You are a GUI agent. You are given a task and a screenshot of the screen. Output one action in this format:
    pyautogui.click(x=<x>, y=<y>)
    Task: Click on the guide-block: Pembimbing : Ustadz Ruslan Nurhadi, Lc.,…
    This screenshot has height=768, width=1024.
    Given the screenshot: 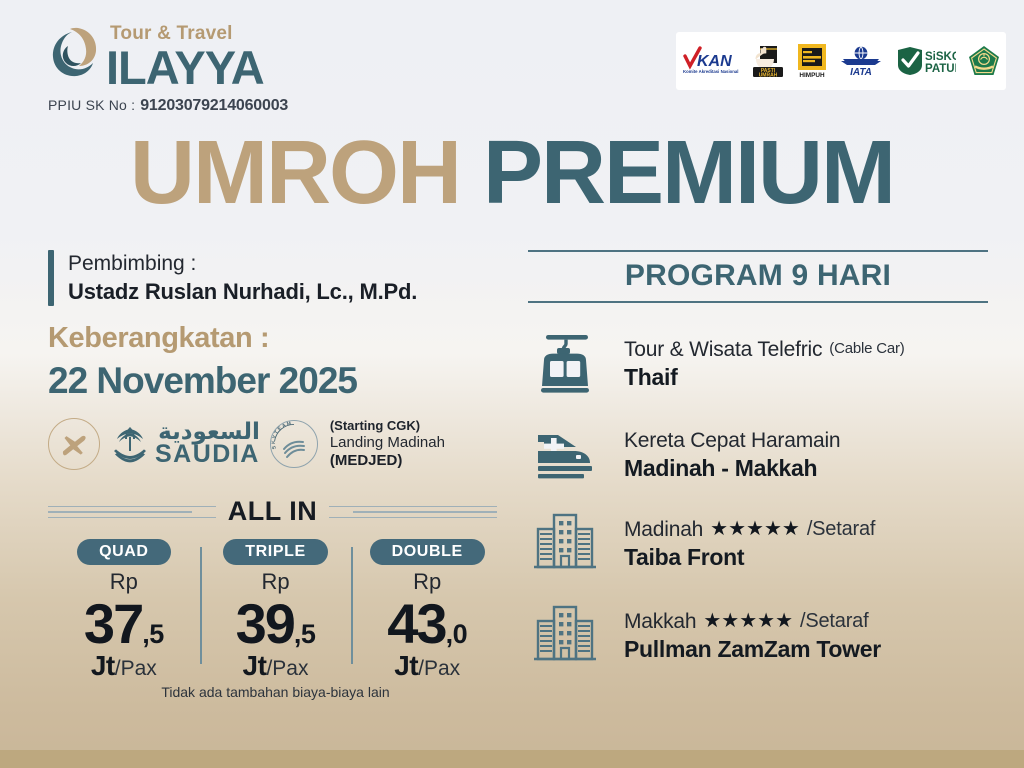 What is the action you would take?
    pyautogui.click(x=275, y=278)
    